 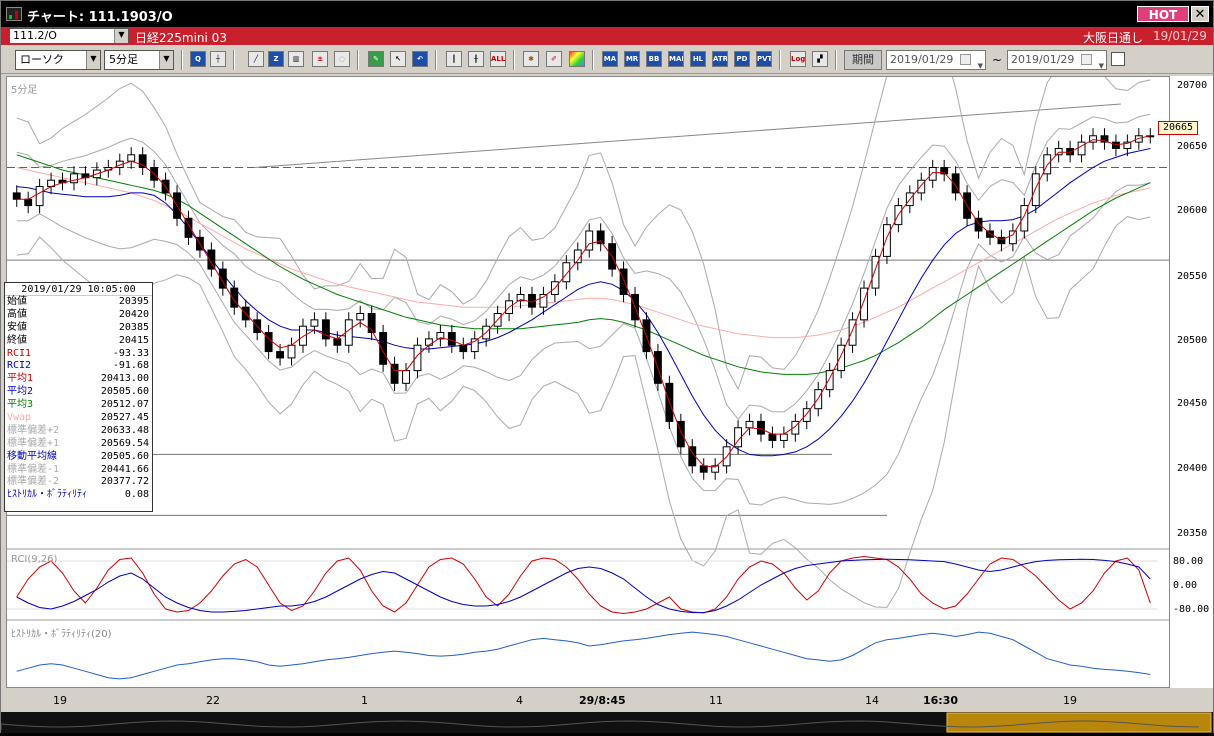 I want to click on info-value: 20441.66, so click(x=124, y=469).